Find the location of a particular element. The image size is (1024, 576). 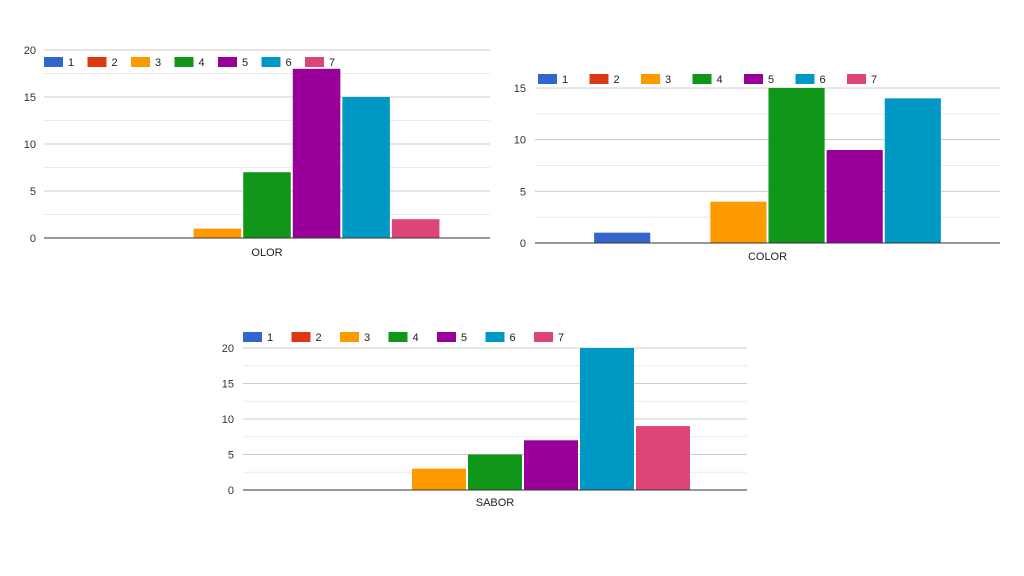

category-label: OLOR is located at coordinates (266, 253).